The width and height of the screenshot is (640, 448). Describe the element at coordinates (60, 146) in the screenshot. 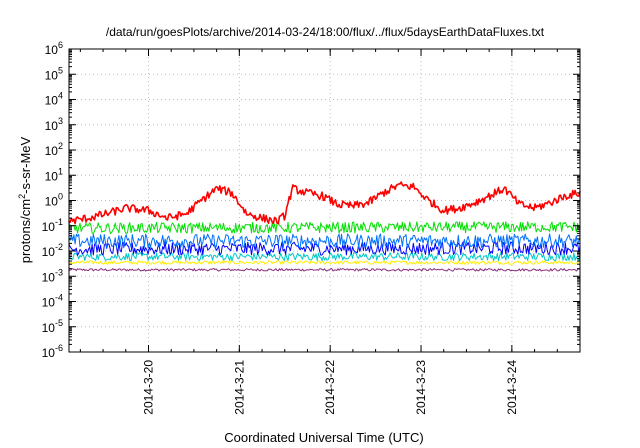

I see `y-tick-label-exp: 2` at that location.